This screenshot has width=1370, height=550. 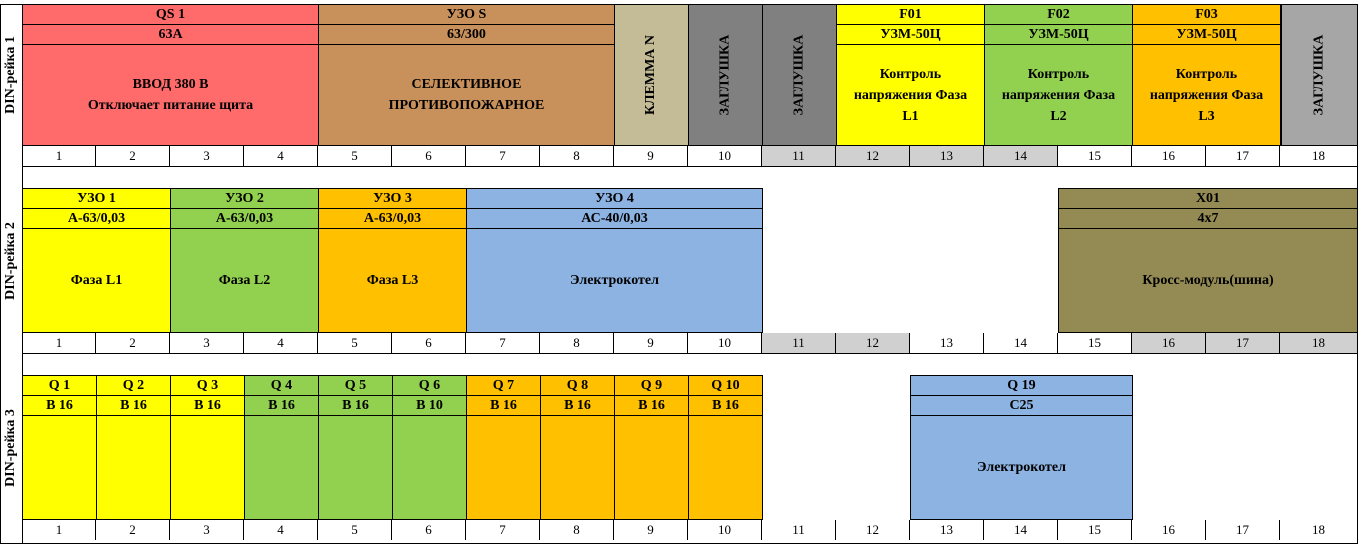 I want to click on breaker-q19: Q 19 С25 Электрокотел, so click(x=1021, y=447).